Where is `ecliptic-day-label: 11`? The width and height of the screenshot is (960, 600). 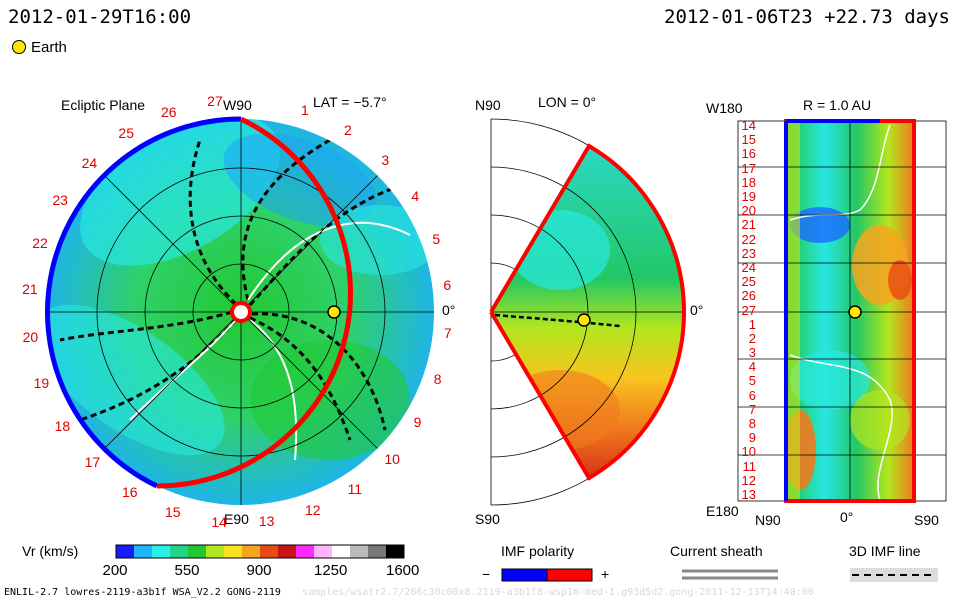 ecliptic-day-label: 11 is located at coordinates (355, 489).